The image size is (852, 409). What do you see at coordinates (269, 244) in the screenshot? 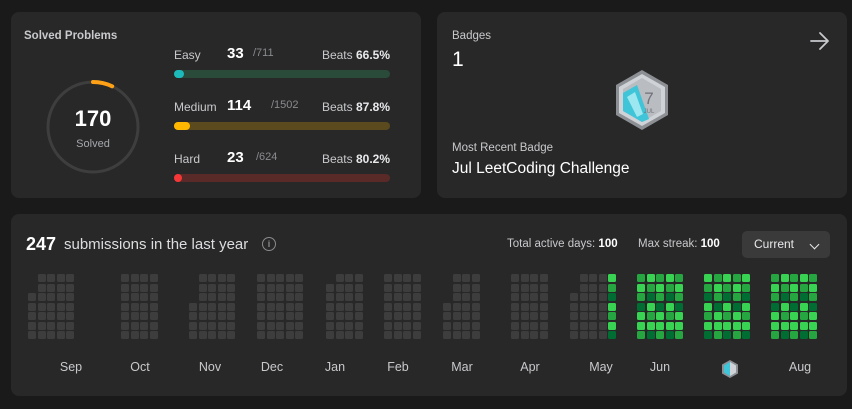
I see `info-icon: i` at bounding box center [269, 244].